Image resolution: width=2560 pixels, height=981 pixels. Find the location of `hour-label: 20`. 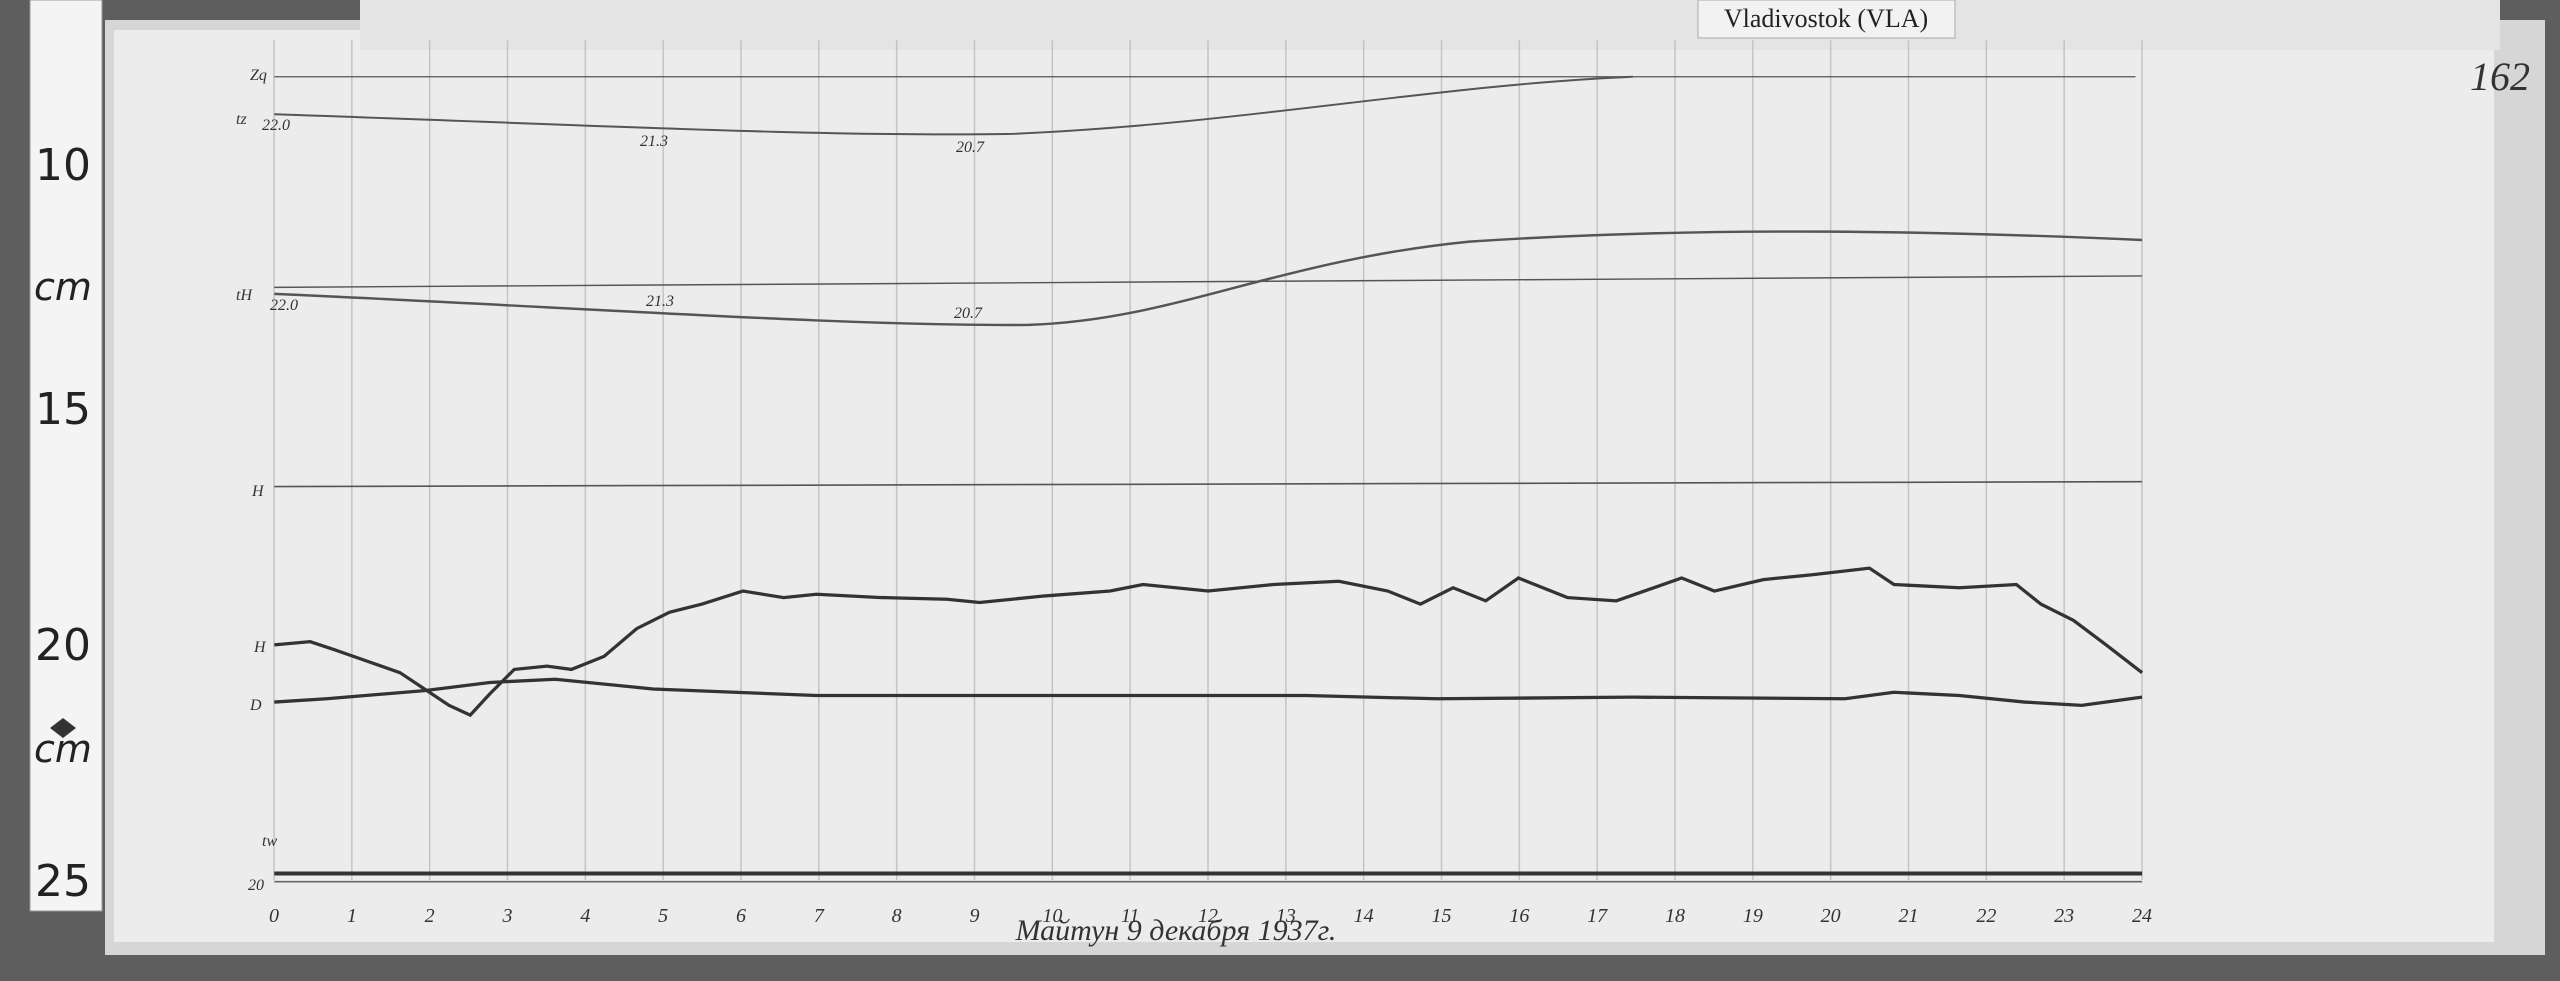

hour-label: 20 is located at coordinates (1831, 916).